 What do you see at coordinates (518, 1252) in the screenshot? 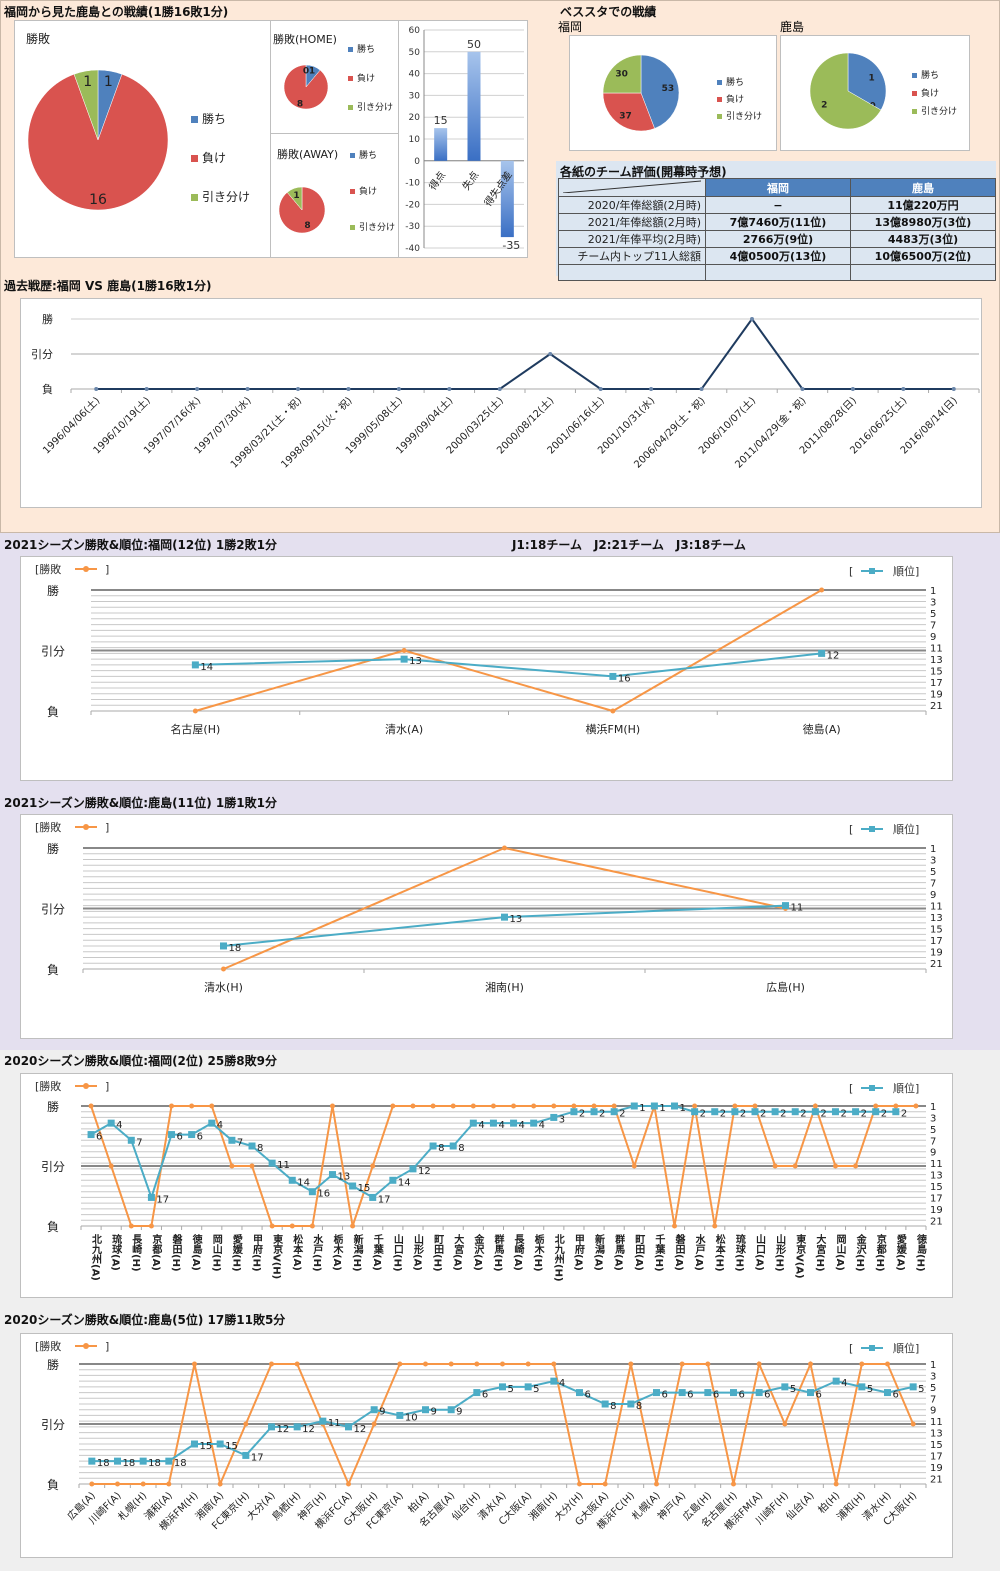
I see `x-tick-label: 長崎(A)` at bounding box center [518, 1252].